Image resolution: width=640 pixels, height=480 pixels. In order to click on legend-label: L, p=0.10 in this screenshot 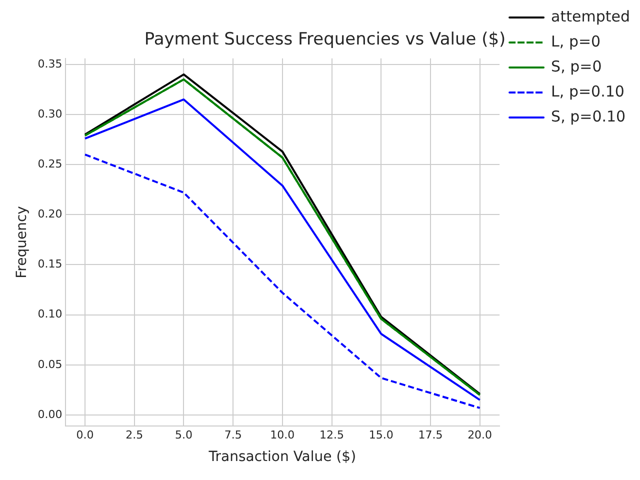, I will do `click(587, 91)`.